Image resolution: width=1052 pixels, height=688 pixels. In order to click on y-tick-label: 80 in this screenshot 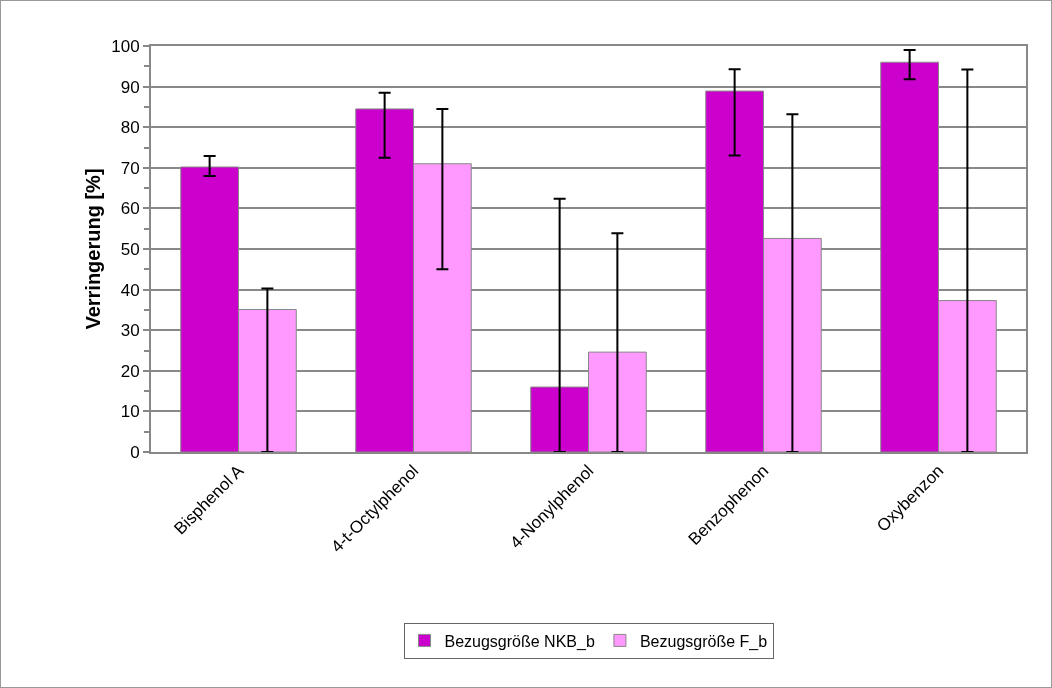, I will do `click(130, 128)`.